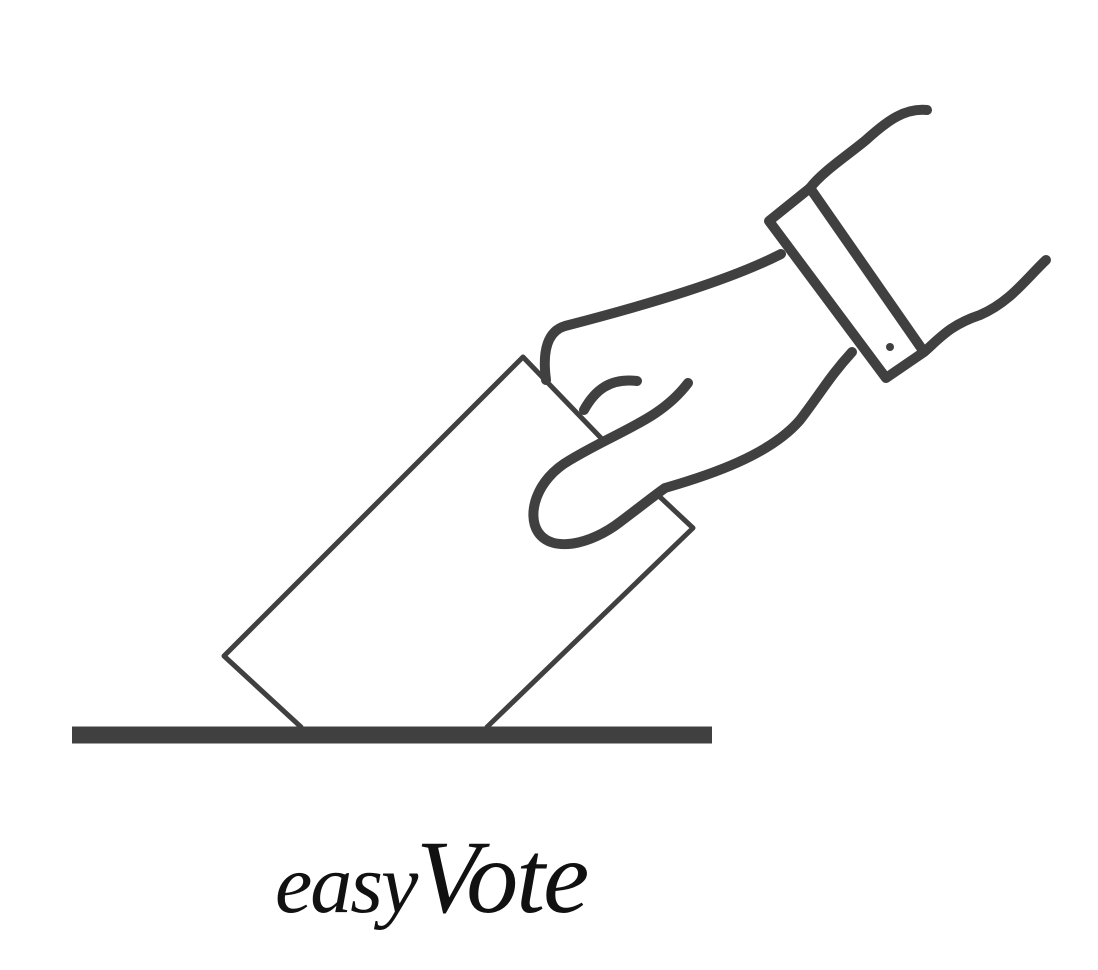  Describe the element at coordinates (890, 347) in the screenshot. I see `cuff-button` at that location.